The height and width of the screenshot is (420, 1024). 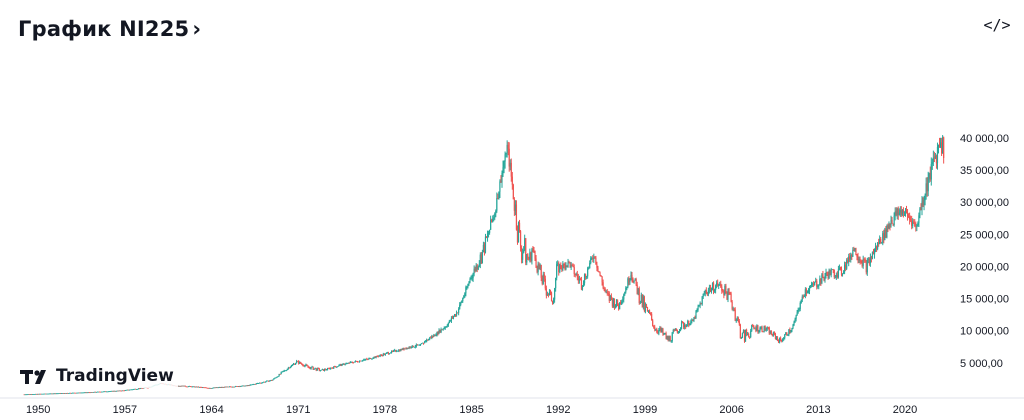 I want to click on chart-title: График NI225, so click(x=104, y=29).